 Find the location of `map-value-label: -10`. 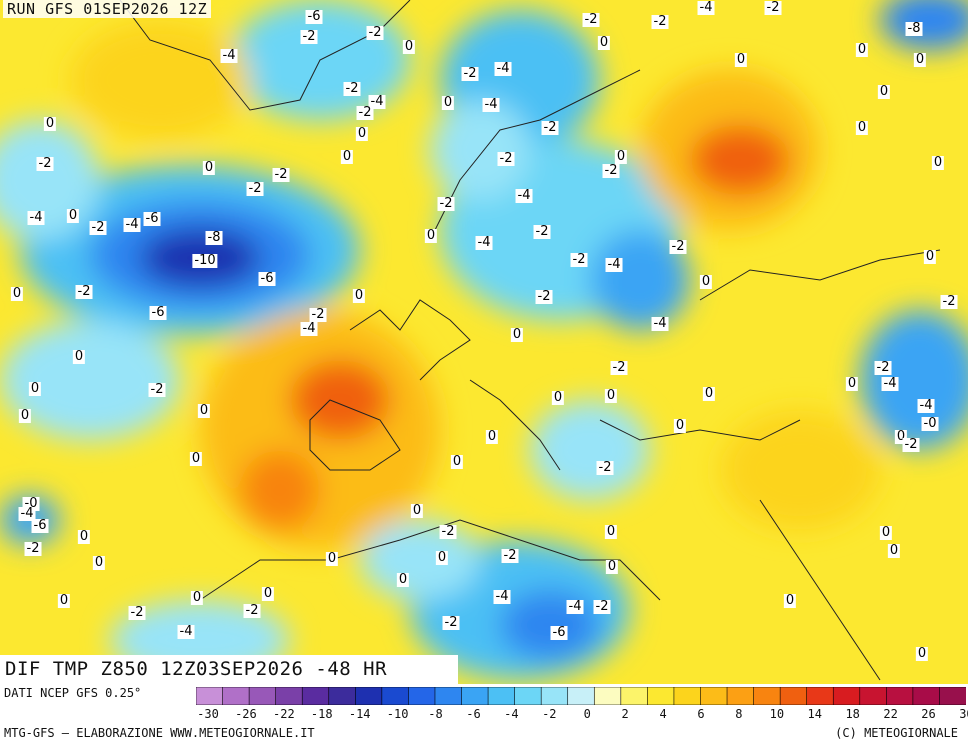

map-value-label: -10 is located at coordinates (205, 260).